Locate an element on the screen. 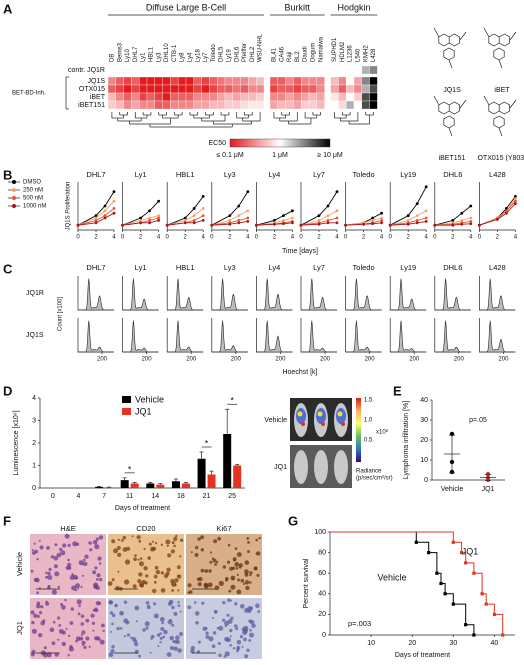 The image size is (524, 665). colorbar-label: 1 μM is located at coordinates (280, 155).